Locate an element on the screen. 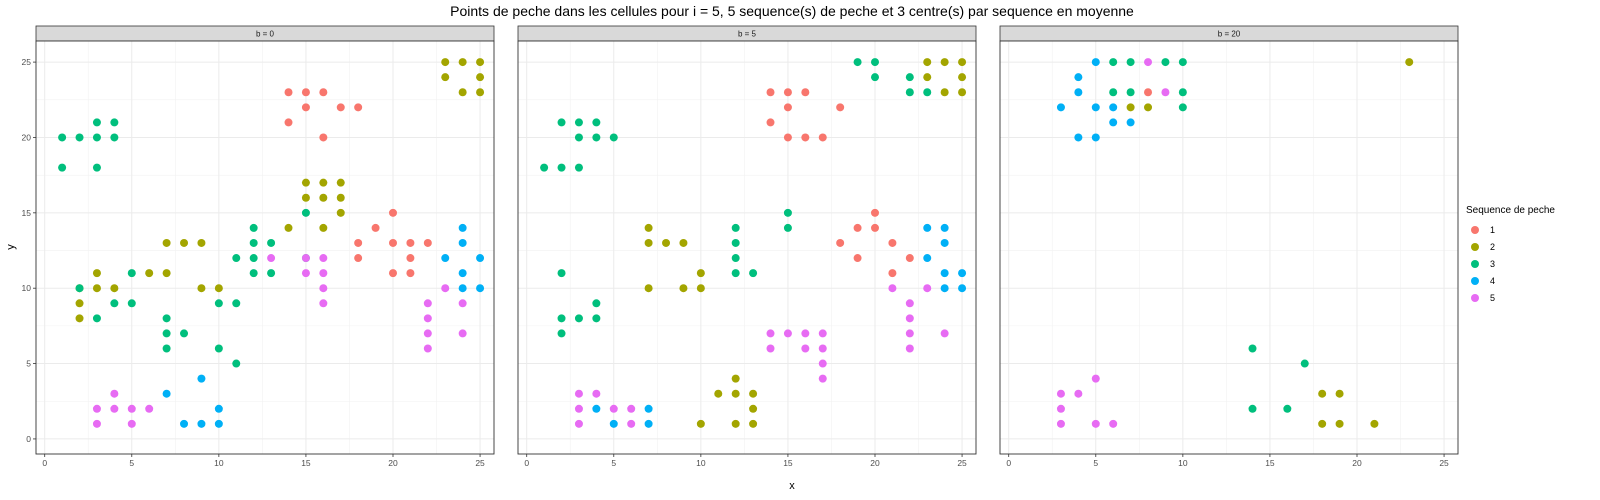  legend-label: 2 is located at coordinates (1492, 247).